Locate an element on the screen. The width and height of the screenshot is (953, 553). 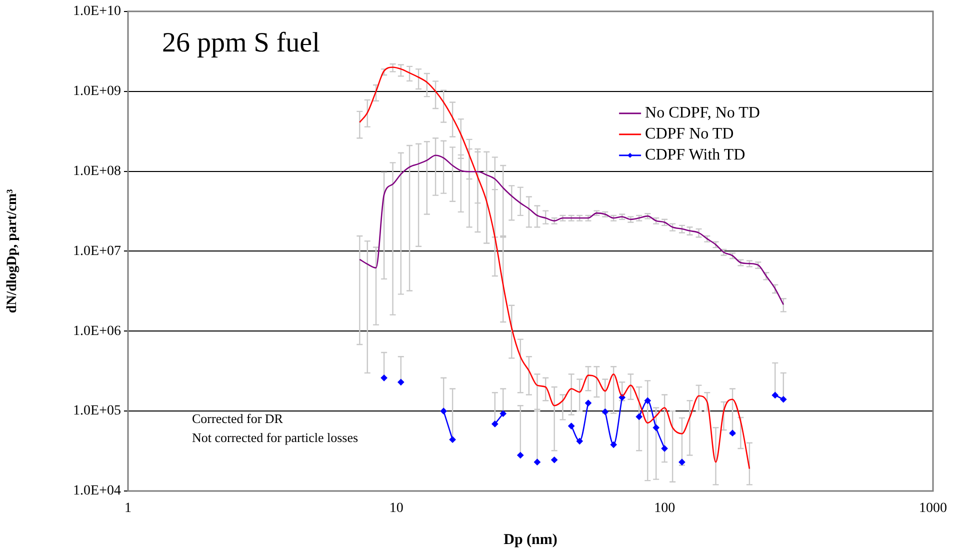
x-axis-title: Dp (nm) is located at coordinates (531, 540).